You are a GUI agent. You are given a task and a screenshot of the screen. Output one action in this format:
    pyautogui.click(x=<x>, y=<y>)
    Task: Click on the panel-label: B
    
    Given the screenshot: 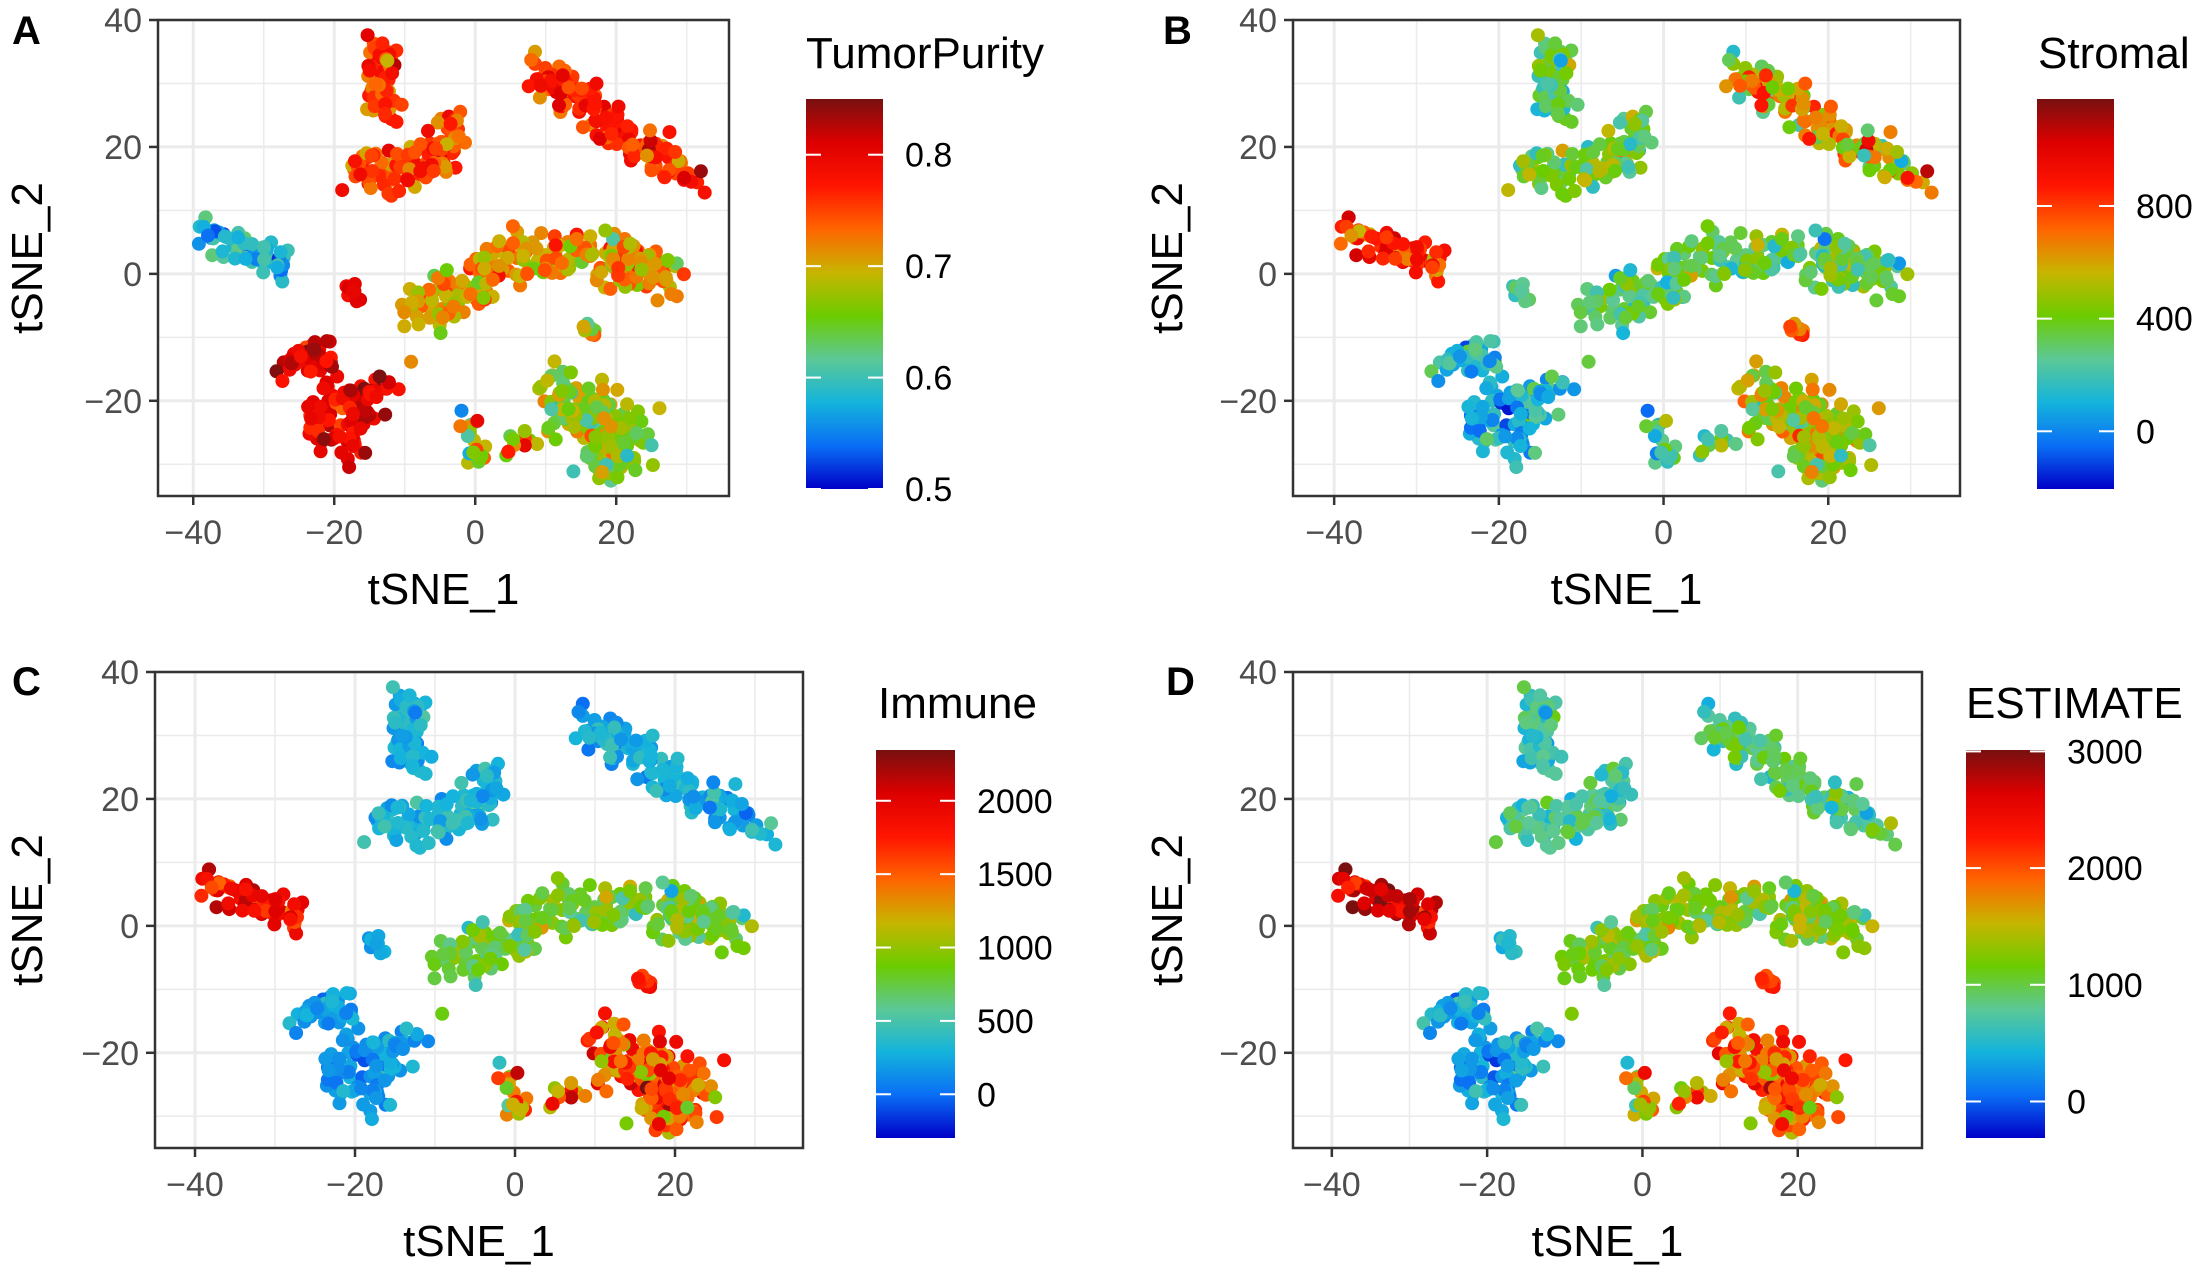 What is the action you would take?
    pyautogui.click(x=1177, y=31)
    